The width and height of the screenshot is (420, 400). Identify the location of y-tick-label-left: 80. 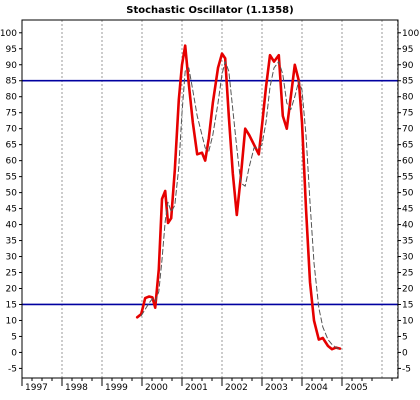
(12, 98).